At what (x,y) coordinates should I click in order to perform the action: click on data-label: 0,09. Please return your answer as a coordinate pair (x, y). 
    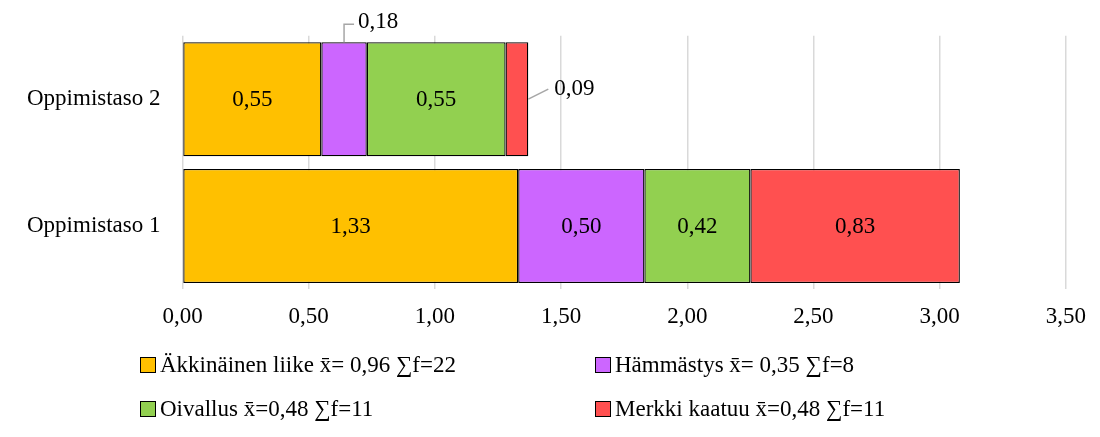
    Looking at the image, I should click on (574, 88).